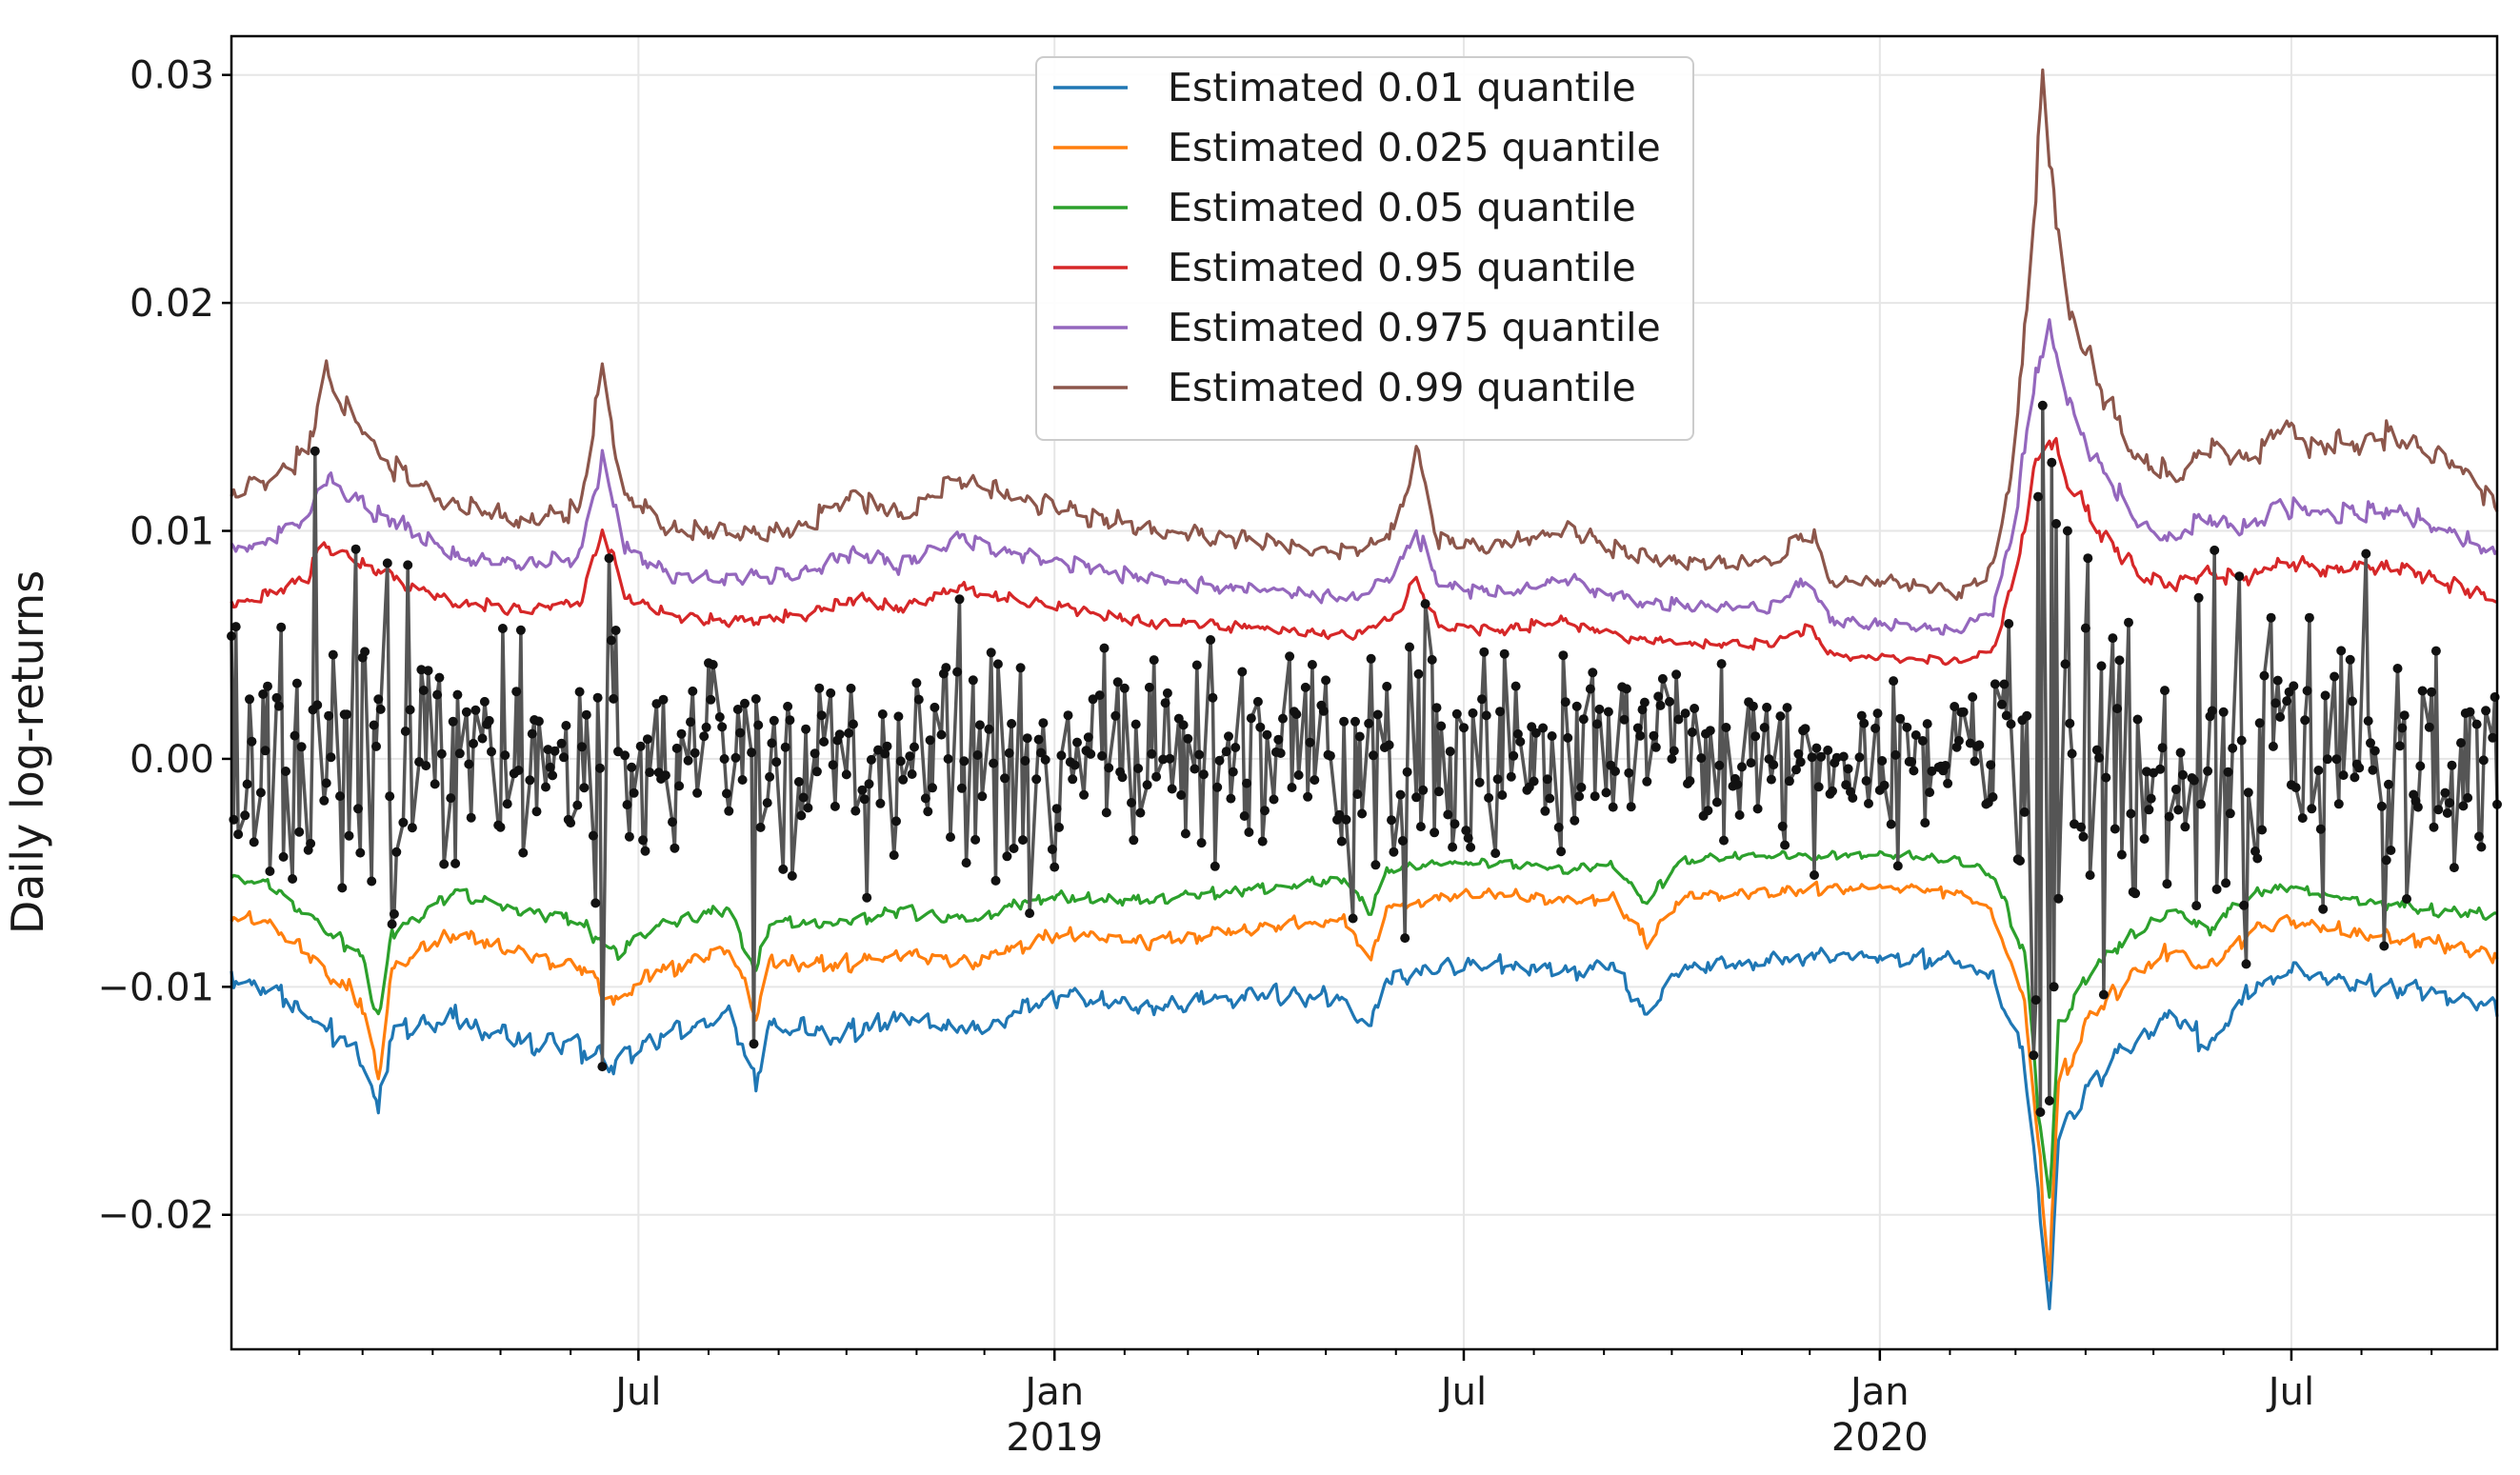 The image size is (2520, 1475). I want to click on legend-label: Estimated 0.05 quantile, so click(1402, 207).